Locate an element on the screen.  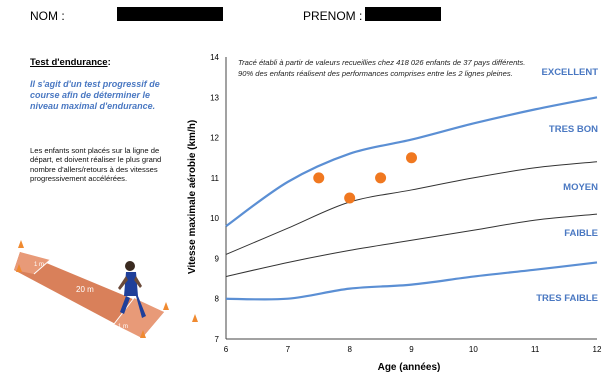
field-zone-left is located at coordinates (32, 263).